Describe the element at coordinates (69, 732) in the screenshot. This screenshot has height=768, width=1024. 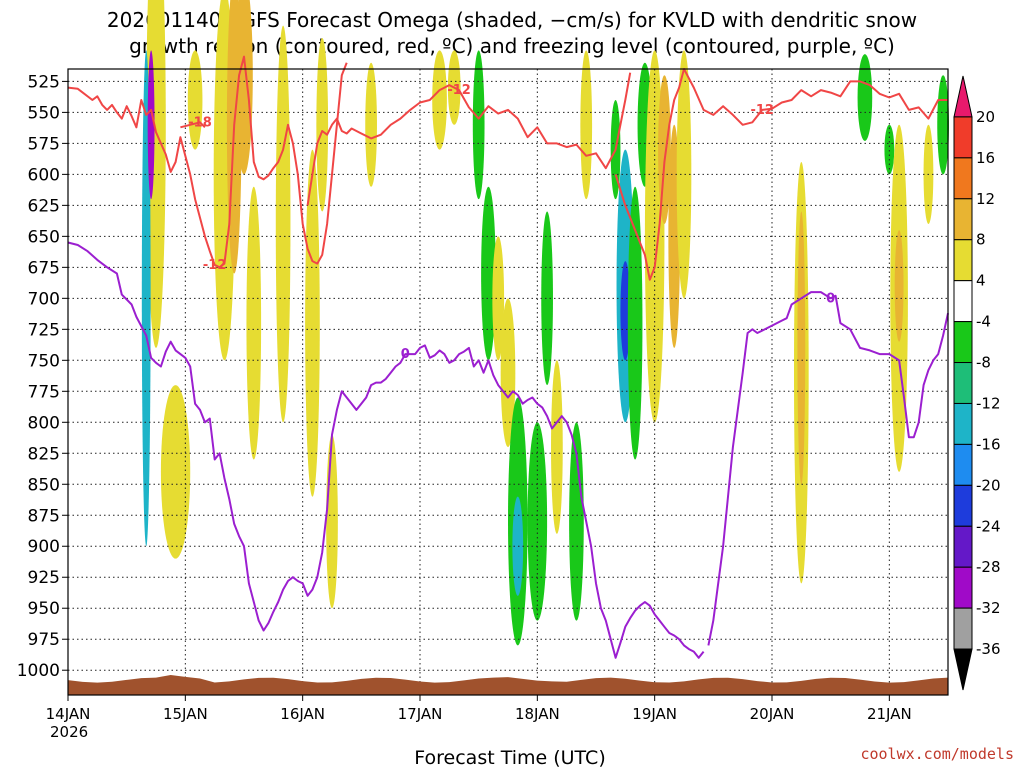
I see `x-axis-year: 2026` at that location.